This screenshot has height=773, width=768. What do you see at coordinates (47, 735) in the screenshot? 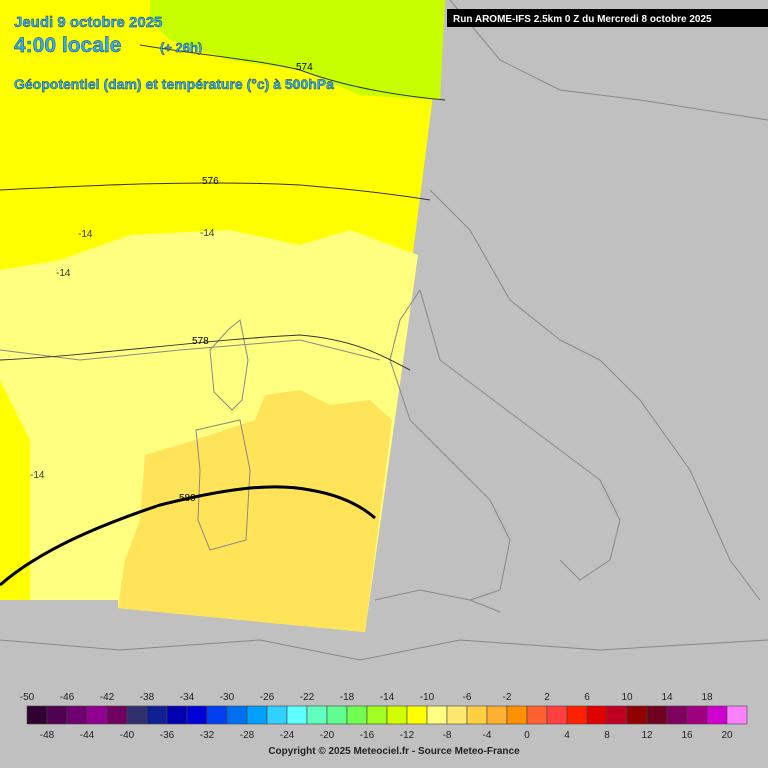
I see `legend-label: -48` at bounding box center [47, 735].